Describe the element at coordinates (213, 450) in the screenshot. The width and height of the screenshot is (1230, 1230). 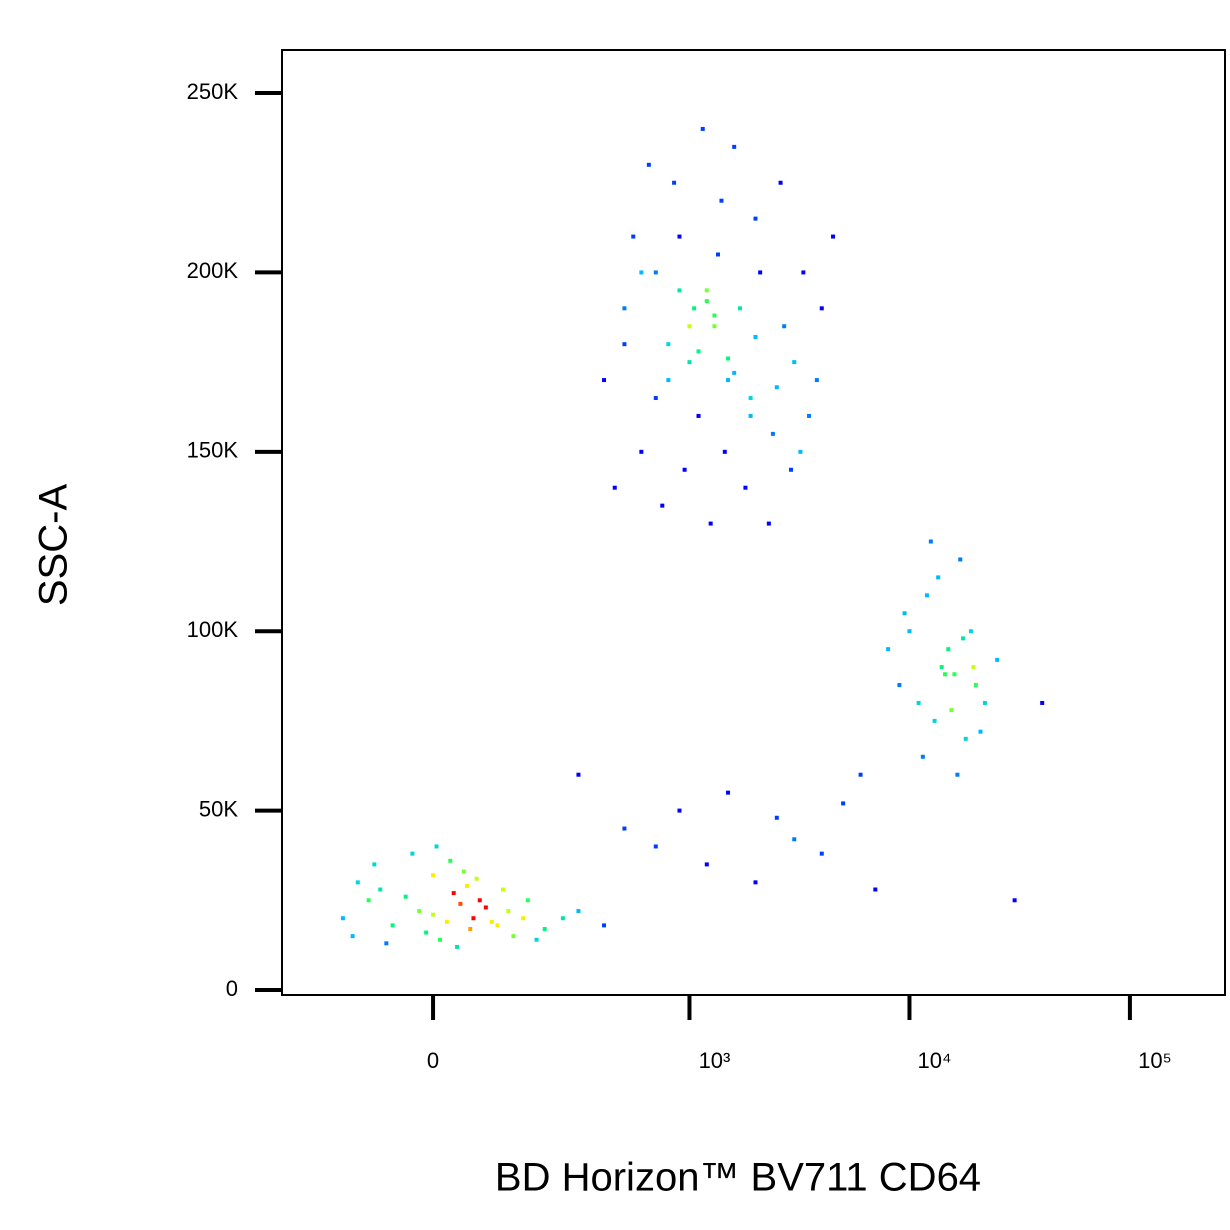
I see `y-tick-label: 150K` at that location.